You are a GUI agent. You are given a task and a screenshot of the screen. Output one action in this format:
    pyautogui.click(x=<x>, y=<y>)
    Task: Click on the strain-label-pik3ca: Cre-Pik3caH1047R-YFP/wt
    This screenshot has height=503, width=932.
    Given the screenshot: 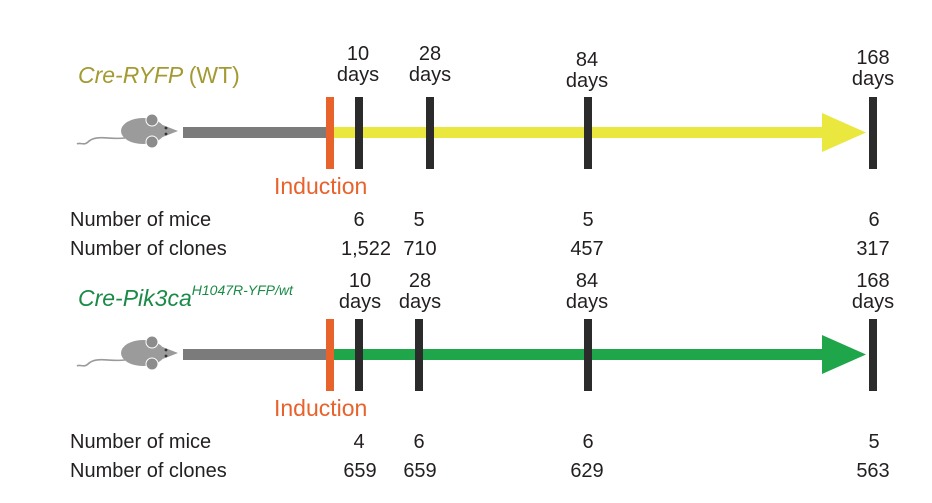 What is the action you would take?
    pyautogui.click(x=185, y=296)
    